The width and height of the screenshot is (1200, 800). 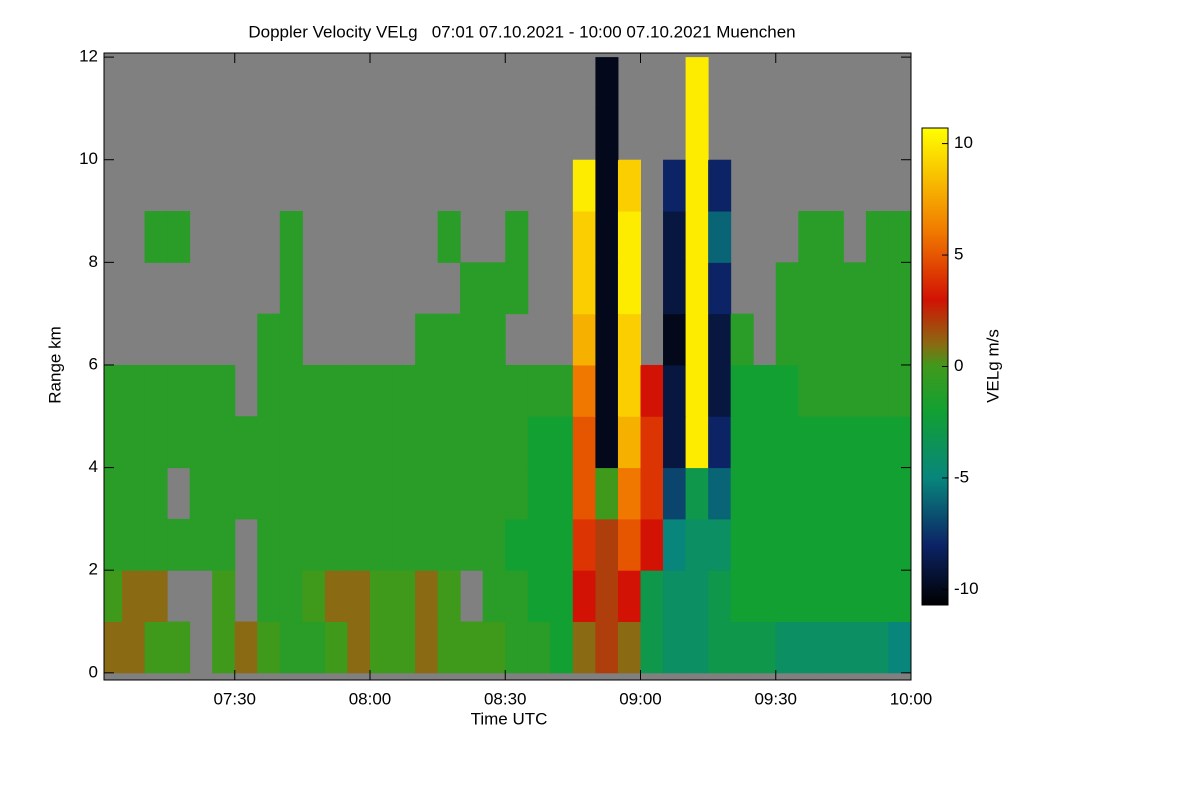 I want to click on x-tick-label: 07:30, so click(x=234, y=698).